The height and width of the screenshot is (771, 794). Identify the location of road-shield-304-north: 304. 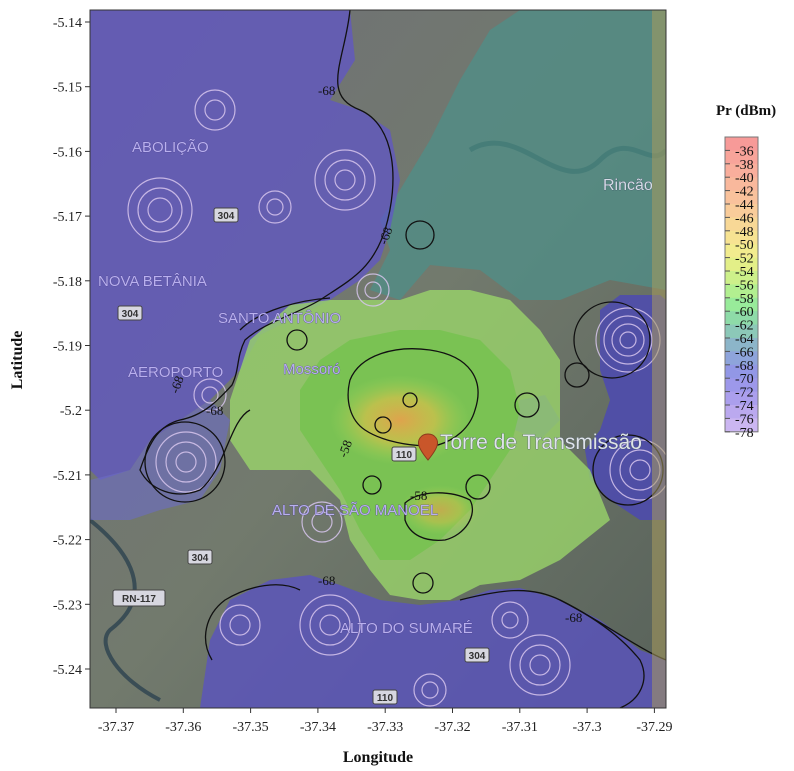
(226, 215).